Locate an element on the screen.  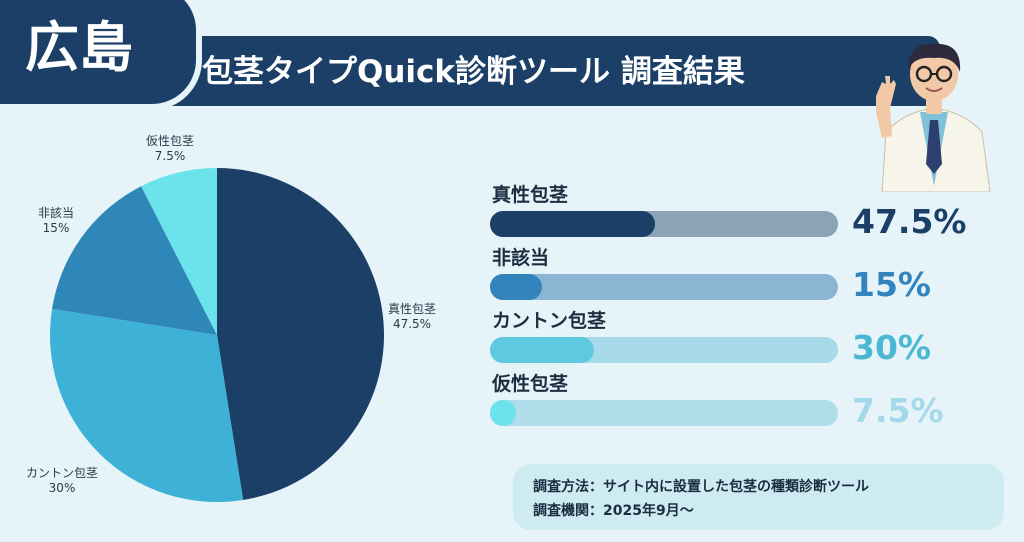
survey-method: 調査方法：サイト内に設置した包茎の種類診断ツール is located at coordinates (701, 487).